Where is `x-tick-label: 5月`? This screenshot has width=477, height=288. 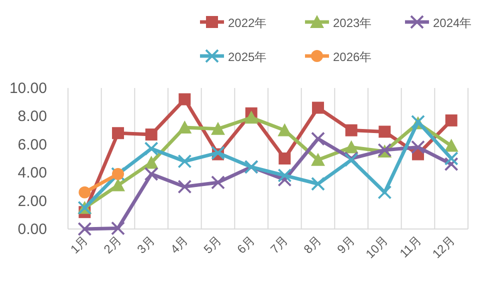 x-tick-label: 5月 is located at coordinates (212, 244).